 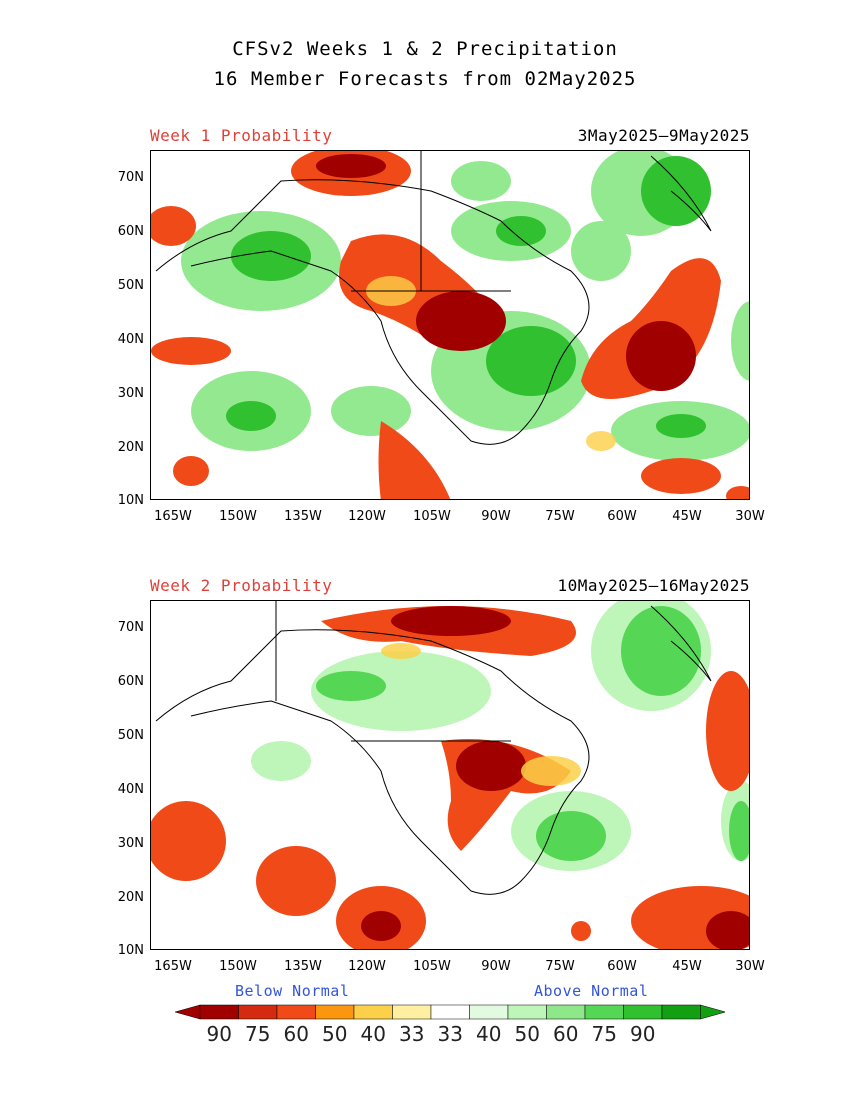 What do you see at coordinates (292, 991) in the screenshot?
I see `below-normal-label: Below Normal` at bounding box center [292, 991].